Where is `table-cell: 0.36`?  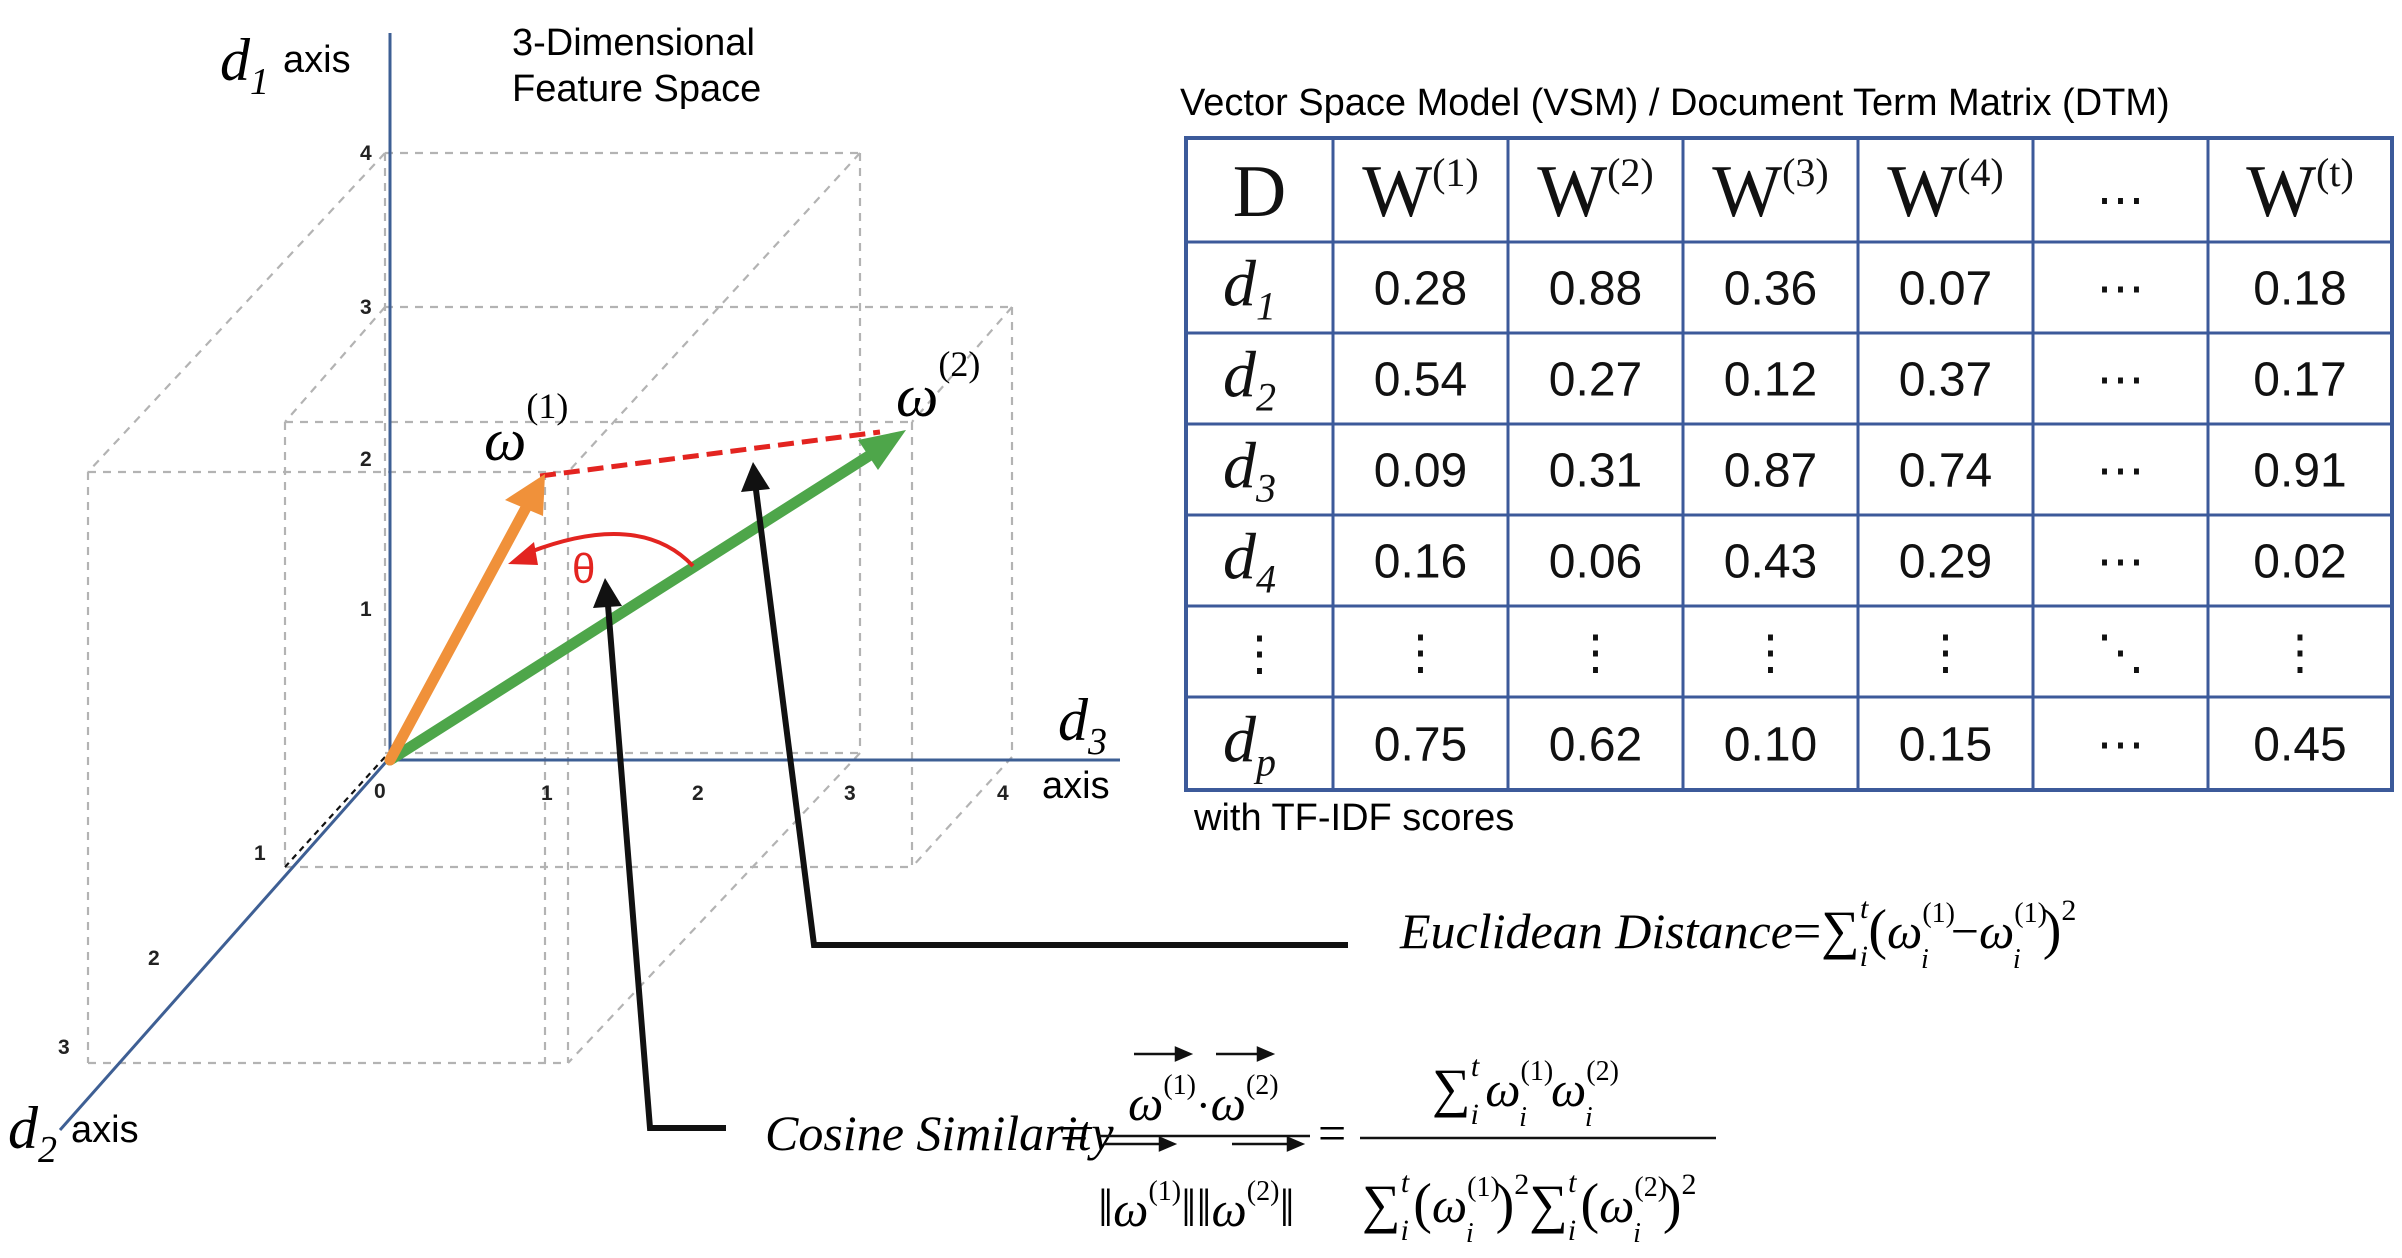 table-cell: 0.36 is located at coordinates (1770, 289).